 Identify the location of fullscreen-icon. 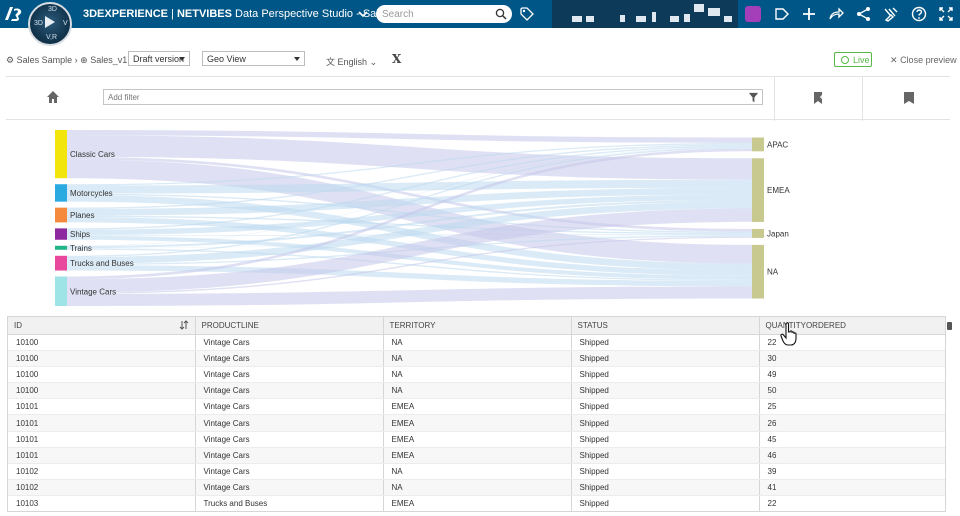
(946, 14).